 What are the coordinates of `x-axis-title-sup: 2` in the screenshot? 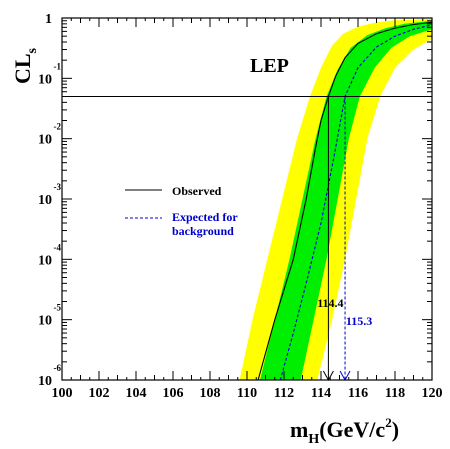 It's located at (388, 422).